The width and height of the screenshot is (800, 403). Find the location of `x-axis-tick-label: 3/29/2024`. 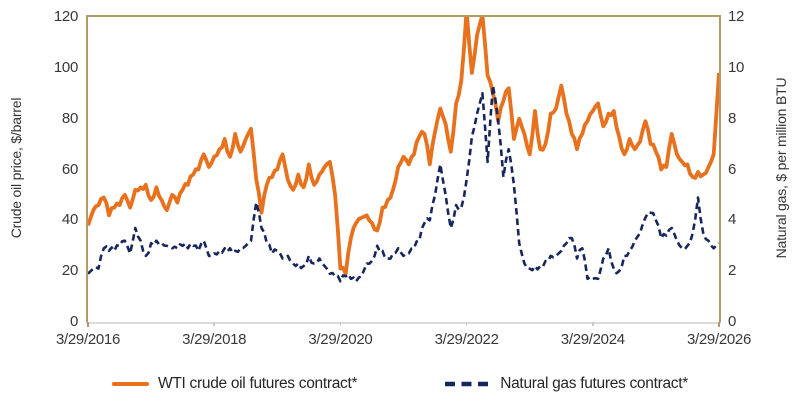

x-axis-tick-label: 3/29/2024 is located at coordinates (592, 339).